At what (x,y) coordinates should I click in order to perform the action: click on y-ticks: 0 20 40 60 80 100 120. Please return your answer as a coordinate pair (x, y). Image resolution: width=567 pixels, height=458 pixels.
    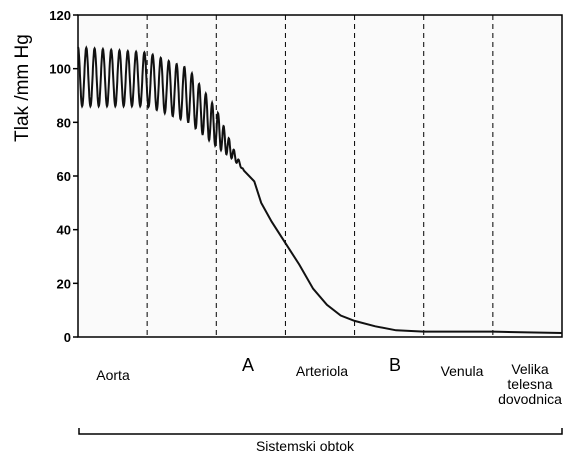
    Looking at the image, I should click on (63, 176).